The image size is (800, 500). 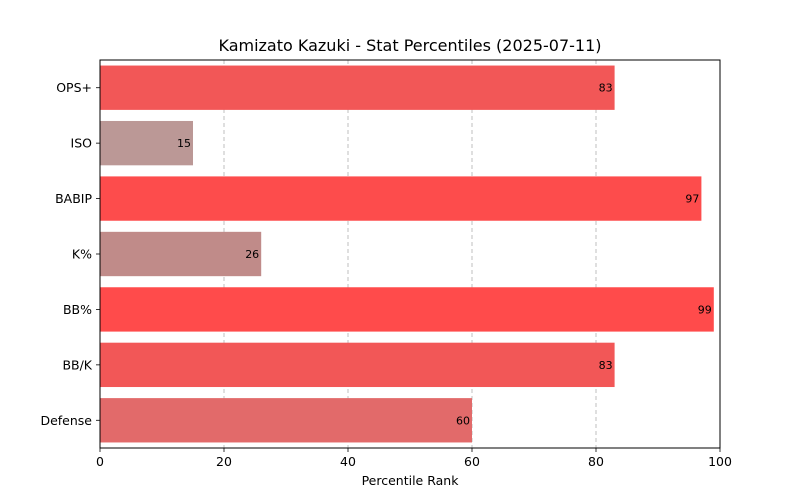 I want to click on x-tick-label: 40, so click(x=348, y=461).